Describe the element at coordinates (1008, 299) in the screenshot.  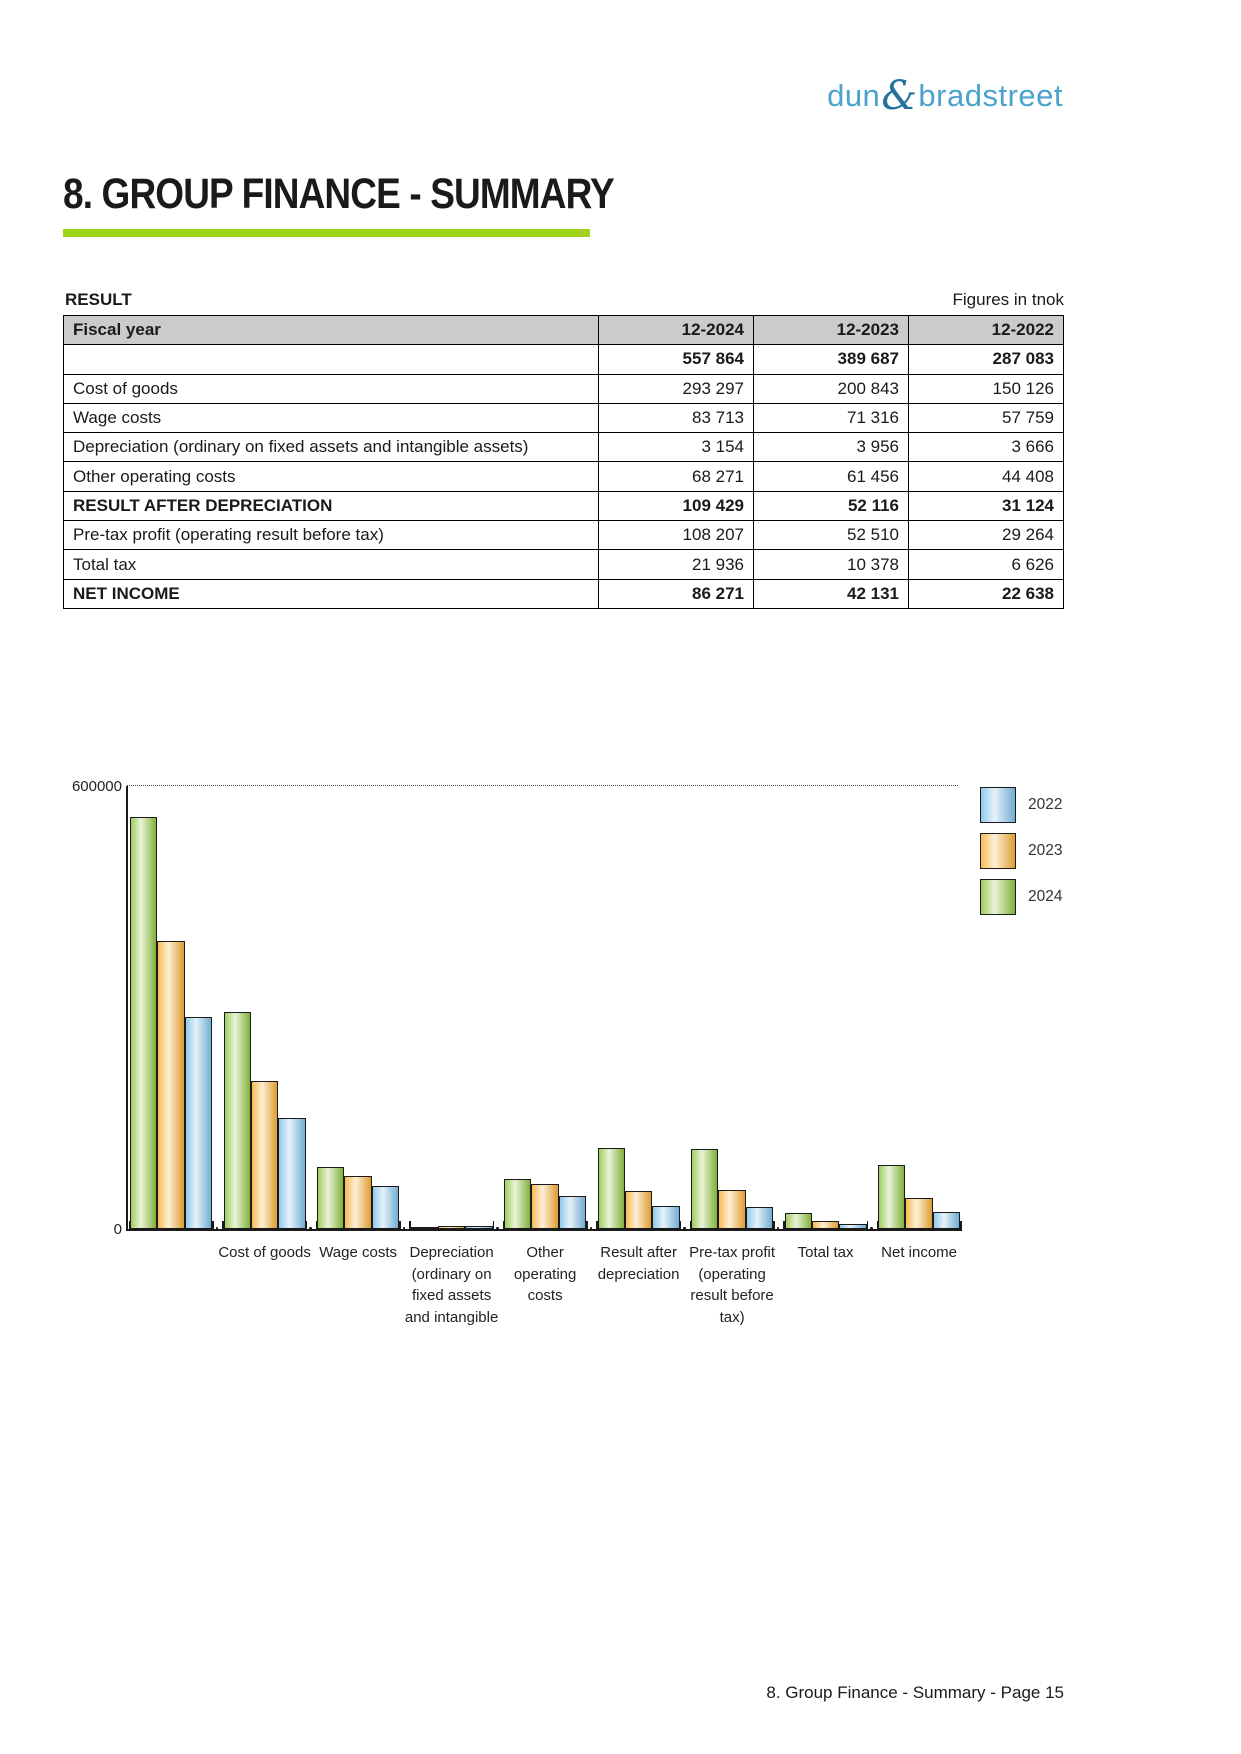
I see `units-note: Figures in tnok` at that location.